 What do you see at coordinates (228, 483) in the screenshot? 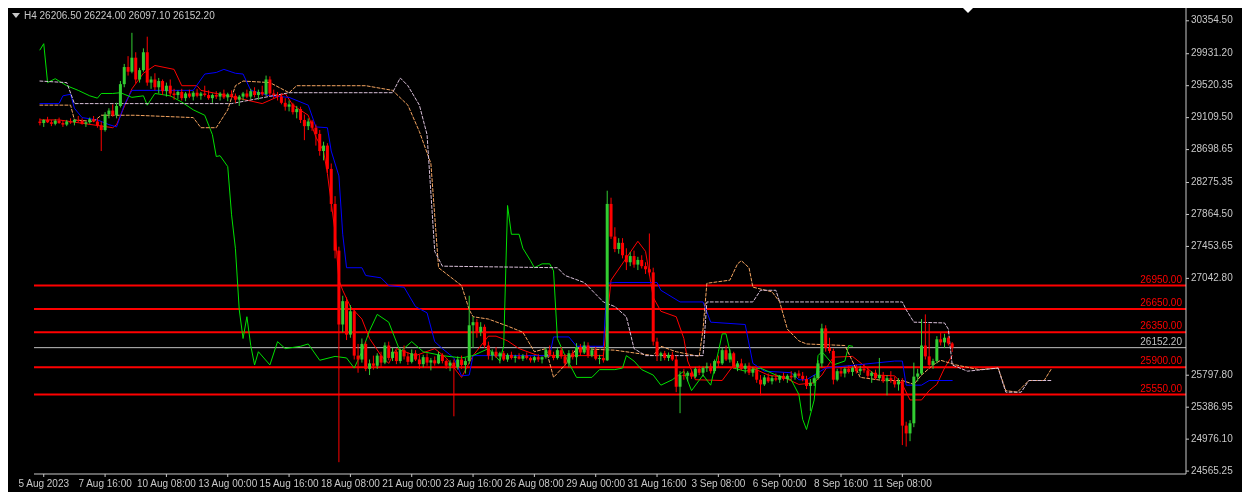
I see `x-tick-label: 13 Aug 00:00` at bounding box center [228, 483].